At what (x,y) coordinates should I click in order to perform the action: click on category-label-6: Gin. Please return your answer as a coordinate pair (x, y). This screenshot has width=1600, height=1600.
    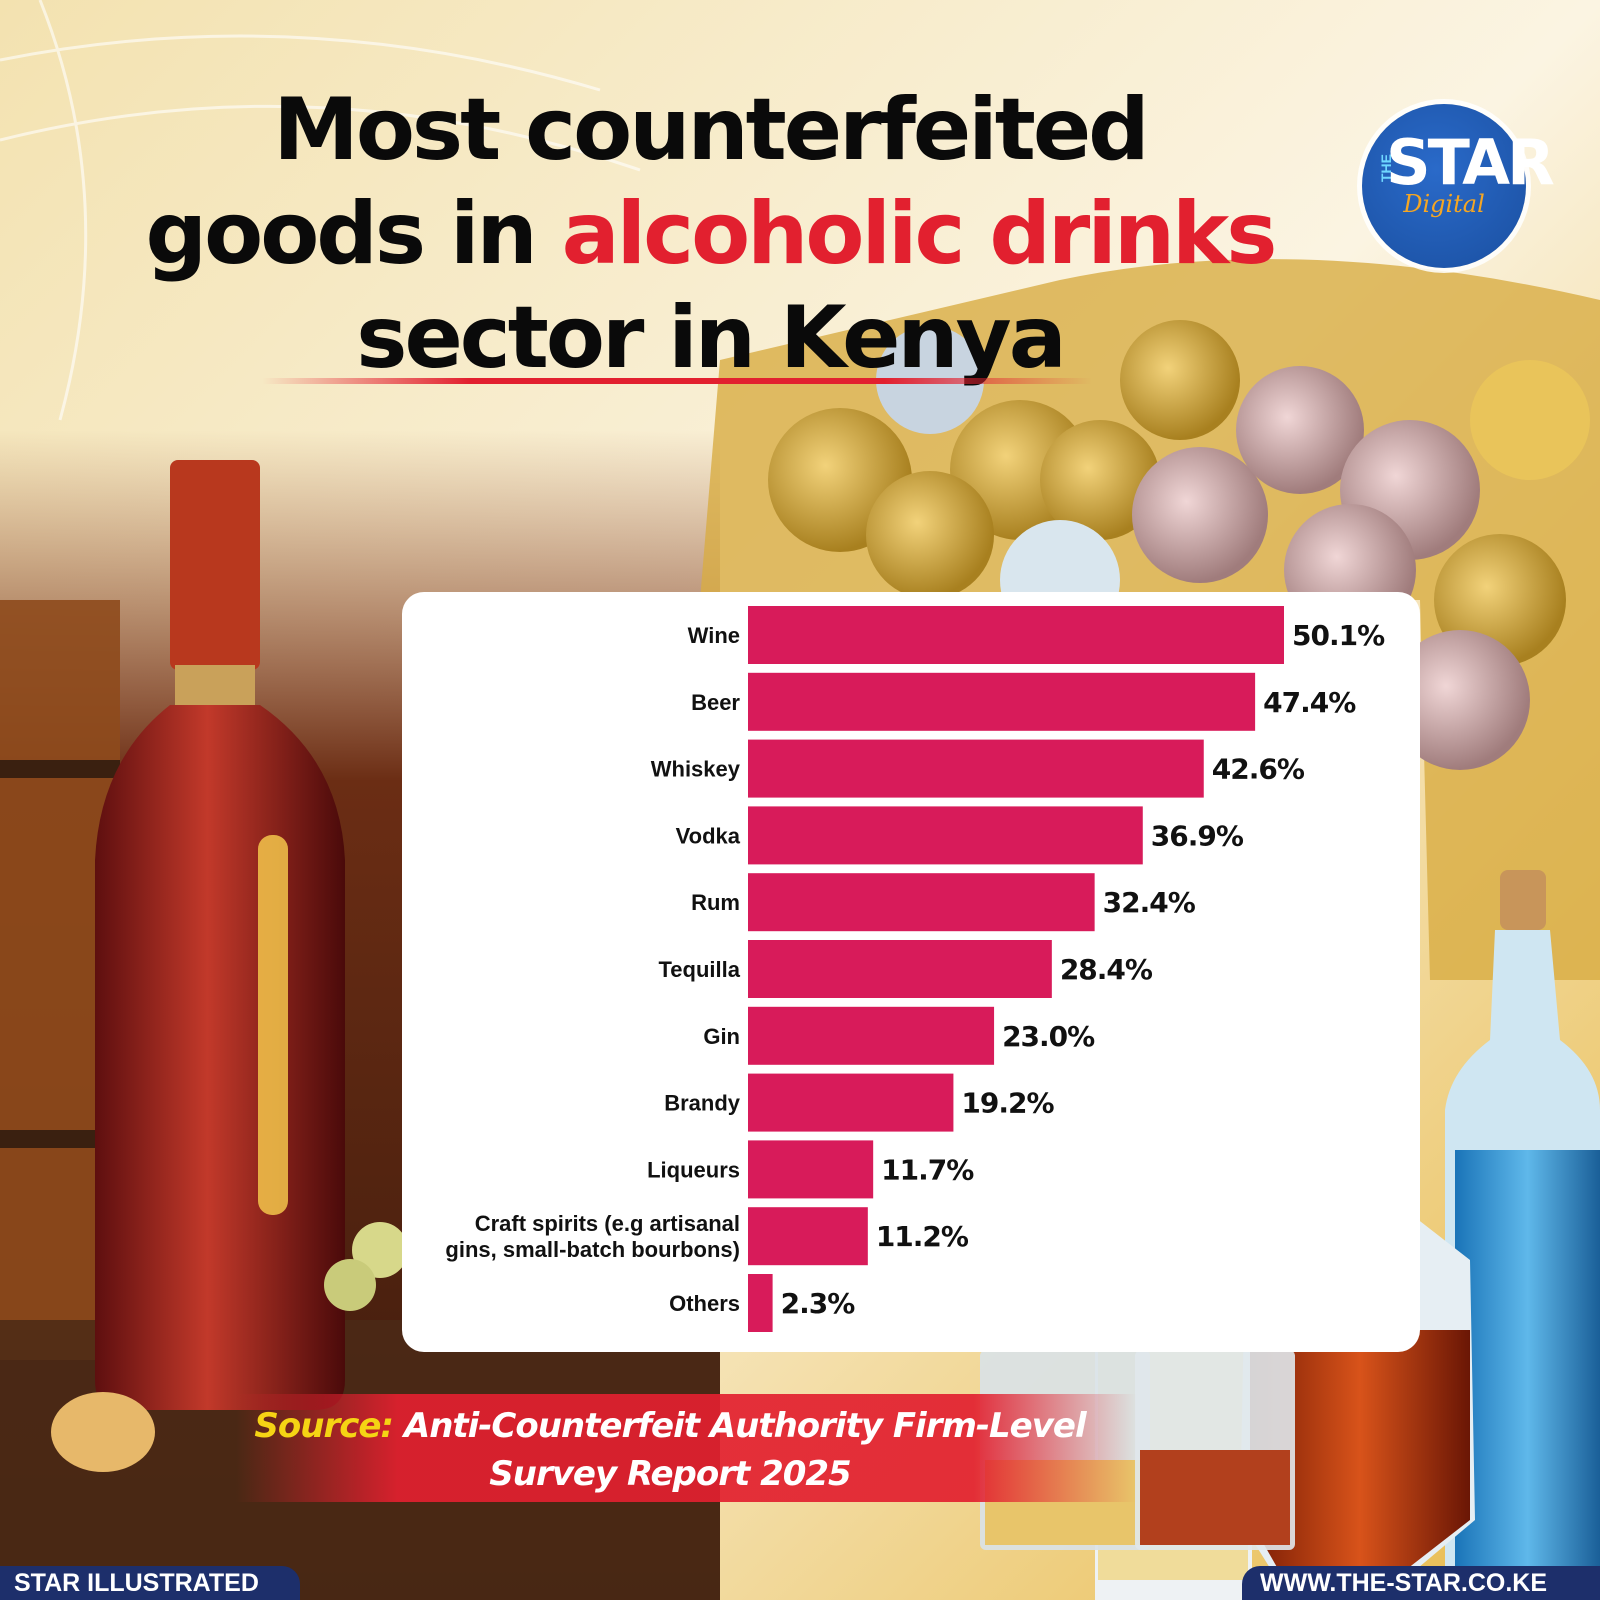
    Looking at the image, I should click on (721, 1036).